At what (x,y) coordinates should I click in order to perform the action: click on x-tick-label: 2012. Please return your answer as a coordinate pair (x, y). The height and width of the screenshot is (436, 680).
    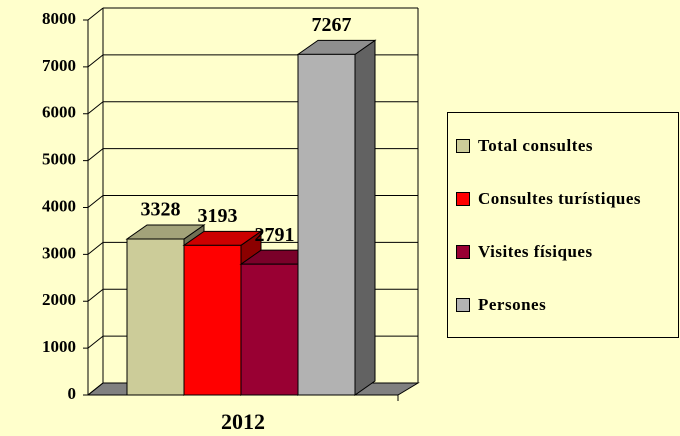
    Looking at the image, I should click on (243, 421).